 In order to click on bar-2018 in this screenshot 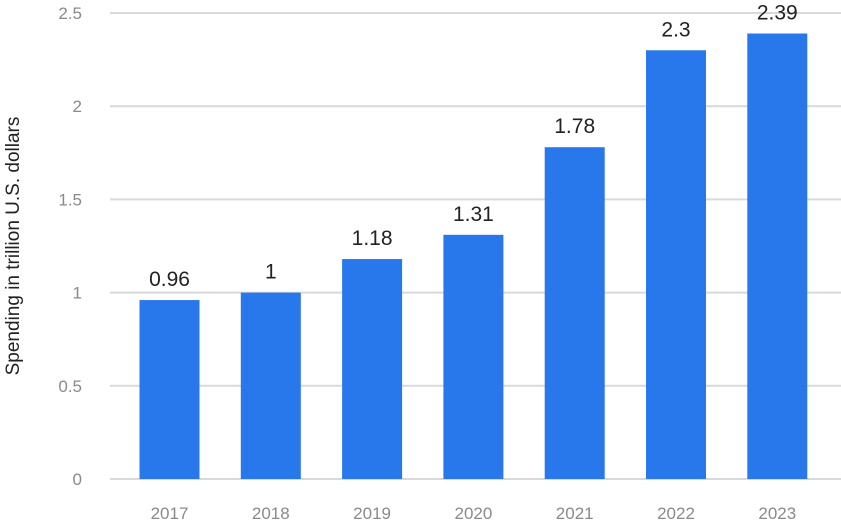, I will do `click(270, 385)`.